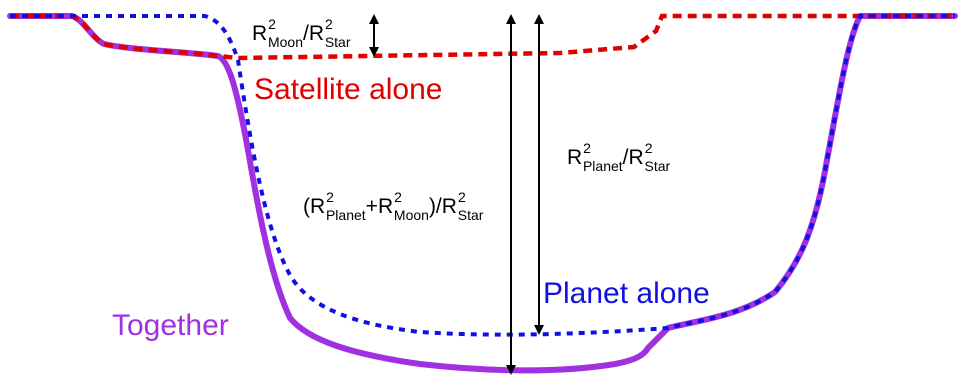 This screenshot has width=960, height=377. I want to click on moon-depth-formula: R2 Moon/R2 Star, so click(301, 33).